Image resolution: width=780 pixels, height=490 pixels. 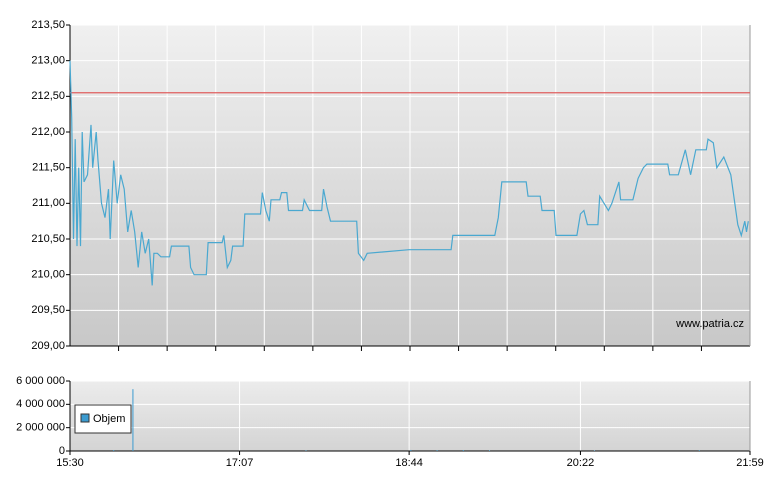 What do you see at coordinates (48, 310) in the screenshot?
I see `y-tick-label: 209,50` at bounding box center [48, 310].